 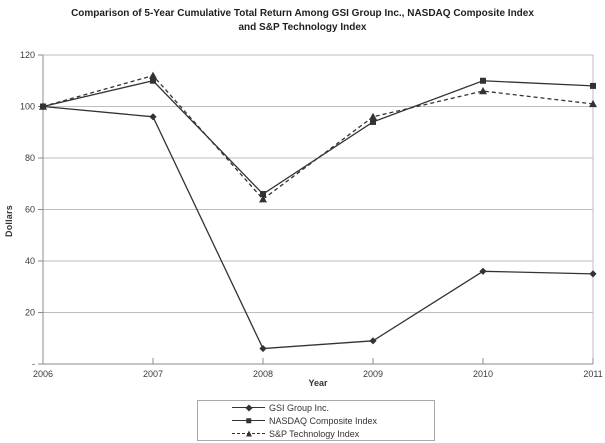 What do you see at coordinates (30, 261) in the screenshot?
I see `y-tick-label: 40` at bounding box center [30, 261].